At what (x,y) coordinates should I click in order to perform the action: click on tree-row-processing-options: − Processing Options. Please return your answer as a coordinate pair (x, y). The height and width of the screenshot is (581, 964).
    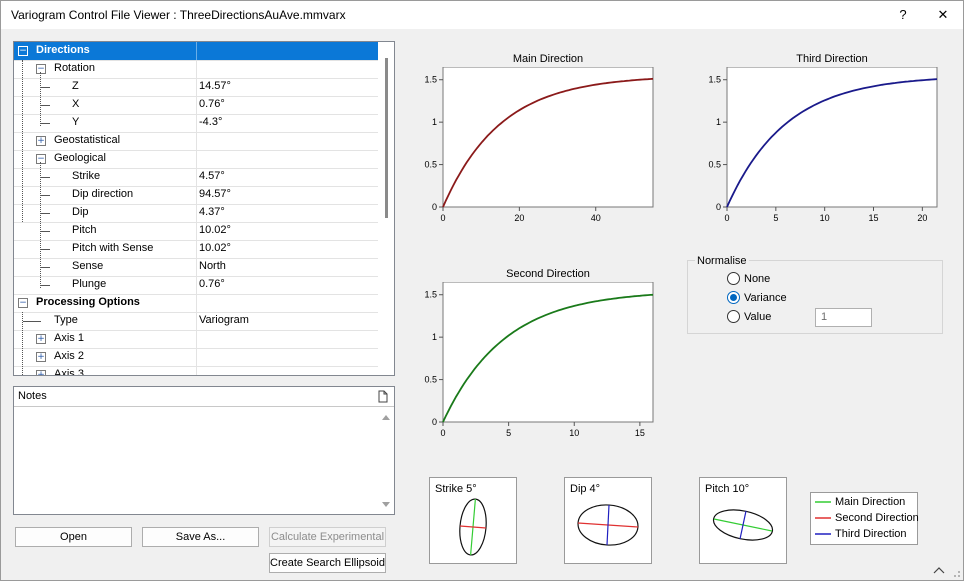
    Looking at the image, I should click on (196, 303).